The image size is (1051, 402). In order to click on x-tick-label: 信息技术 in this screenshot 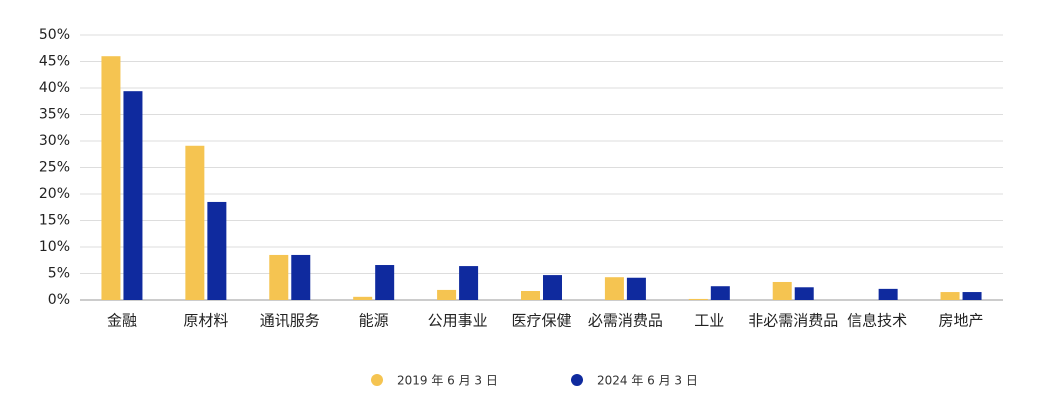, I will do `click(877, 321)`.